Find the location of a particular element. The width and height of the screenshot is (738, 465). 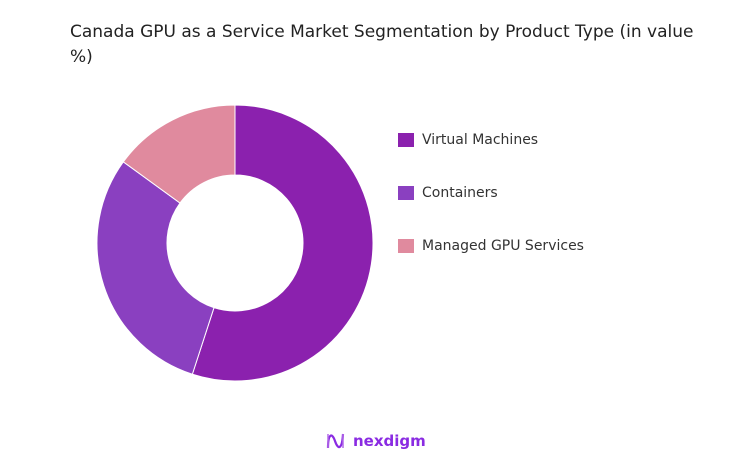

slice-virtual-machines is located at coordinates (282, 243).